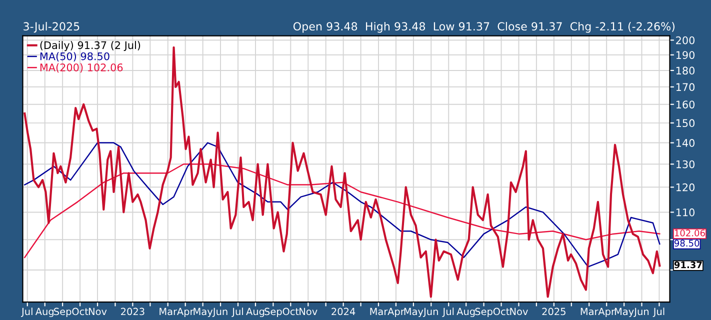  Describe the element at coordinates (685, 104) in the screenshot. I see `y-tick-label: 160` at that location.